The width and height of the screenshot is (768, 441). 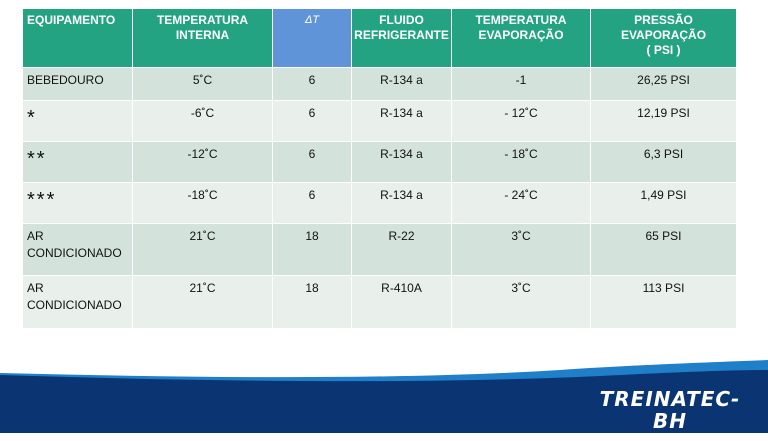 What do you see at coordinates (663, 203) in the screenshot?
I see `cell-evap-pressure: 1,49 PSI` at bounding box center [663, 203].